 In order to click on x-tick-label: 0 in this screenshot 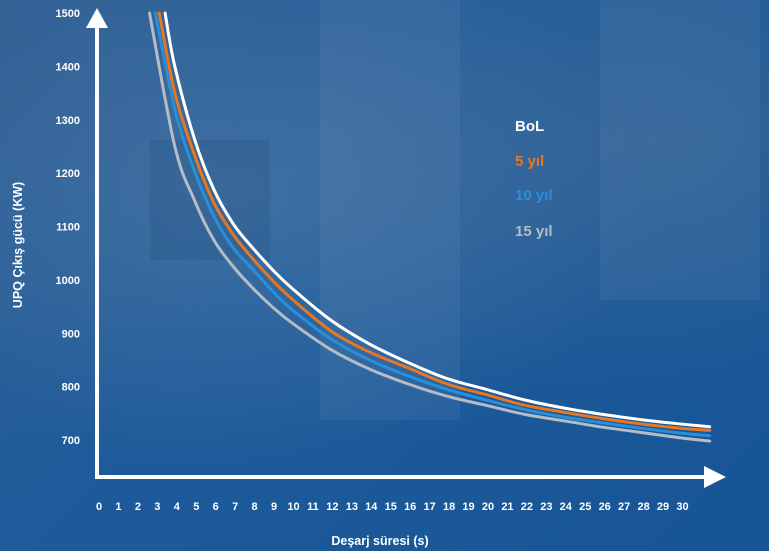, I will do `click(99, 507)`.